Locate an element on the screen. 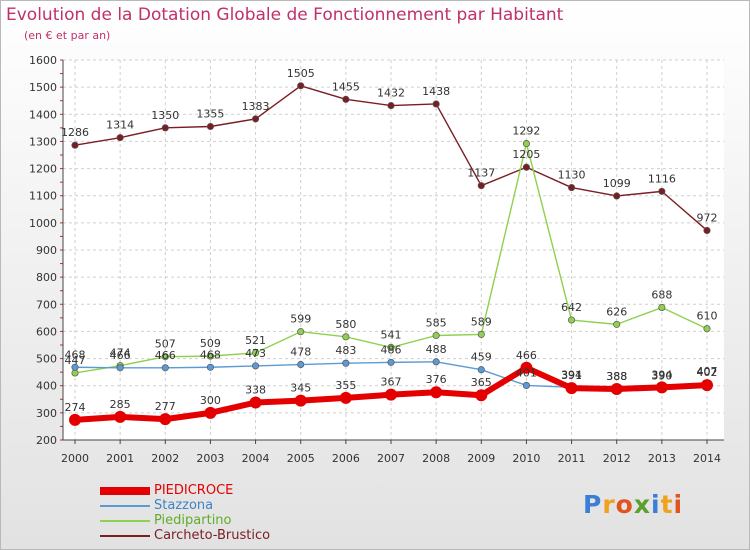 The height and width of the screenshot is (550, 750). data-label: 486 is located at coordinates (391, 349).